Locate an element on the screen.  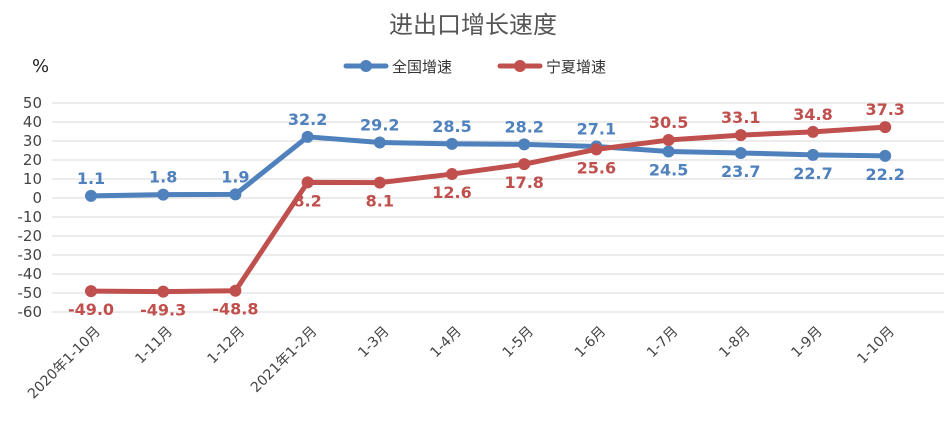
x-tick-label: 2020年1-10月 is located at coordinates (64, 363).